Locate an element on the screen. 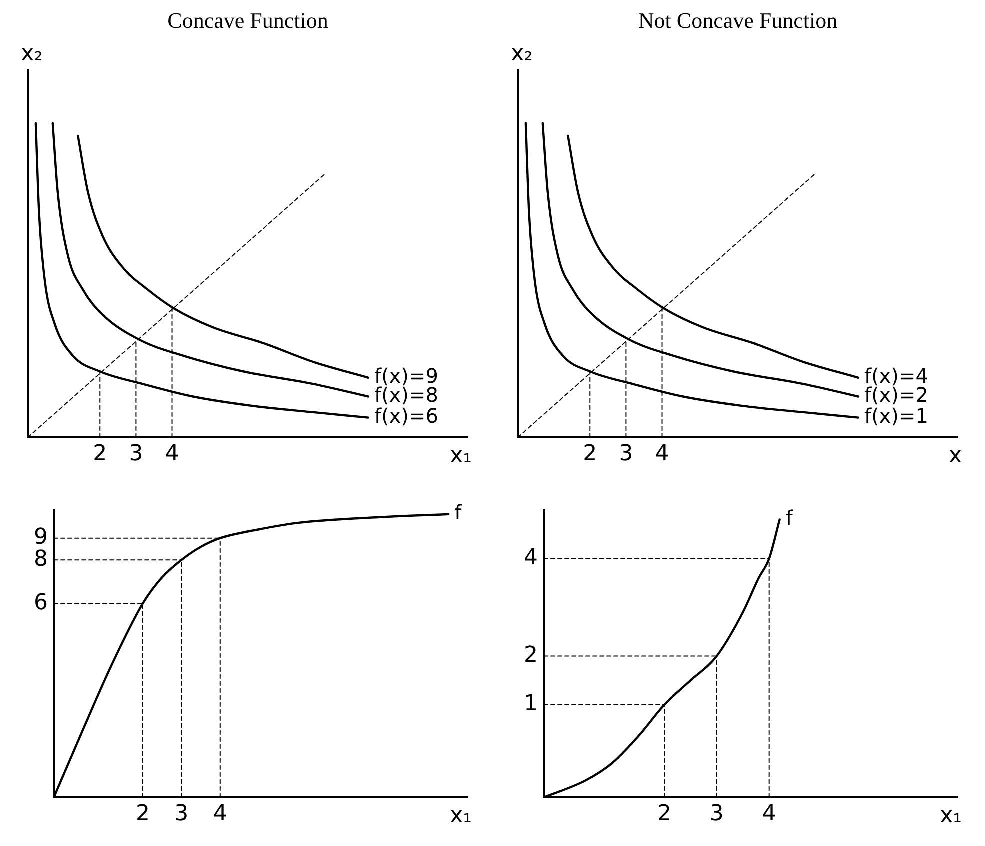  series-label: f(x)=6 is located at coordinates (406, 416).